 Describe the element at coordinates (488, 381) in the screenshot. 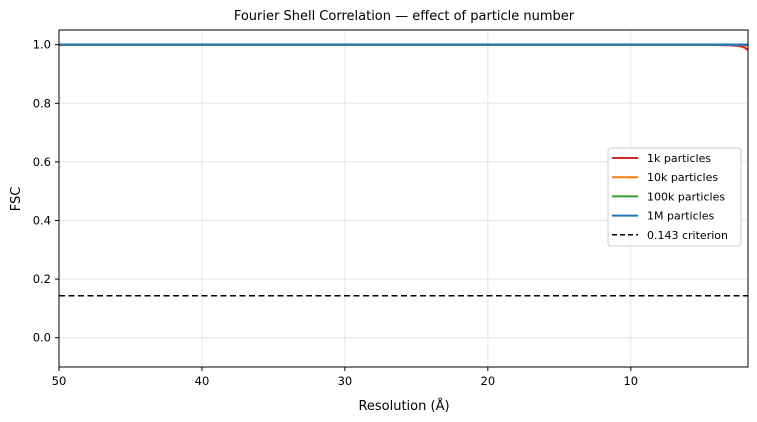

I see `x-tick-label: 20` at that location.